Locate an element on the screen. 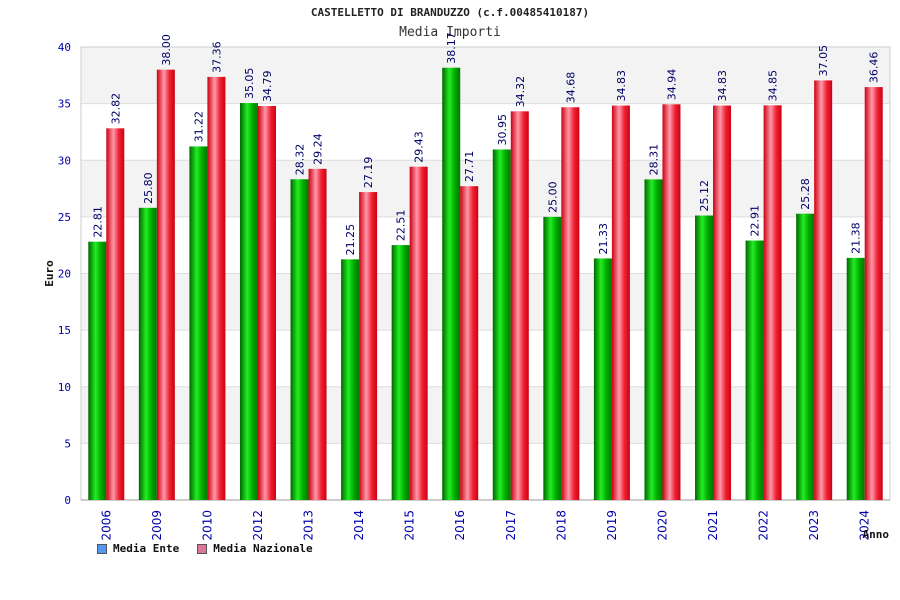  data-label-media-ente: 21.33 is located at coordinates (603, 239).